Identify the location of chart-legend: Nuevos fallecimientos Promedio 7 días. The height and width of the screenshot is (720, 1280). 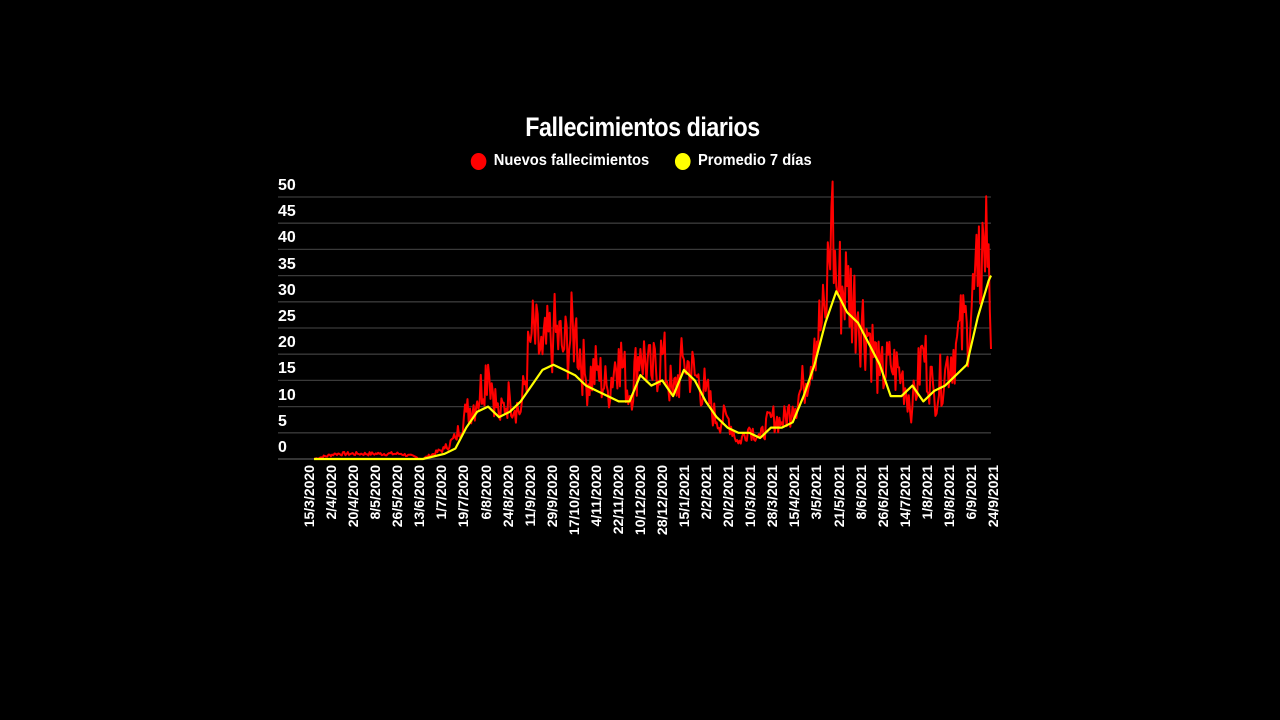
(640, 161).